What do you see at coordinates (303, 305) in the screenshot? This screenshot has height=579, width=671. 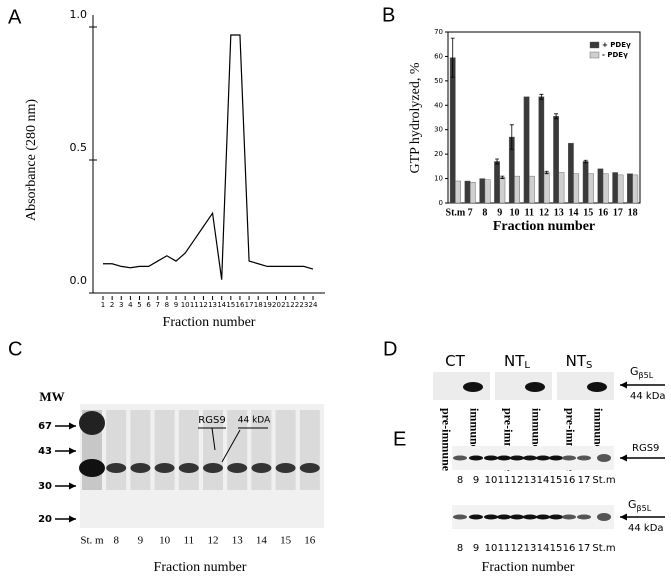 I see `x-tick-label: 23` at bounding box center [303, 305].